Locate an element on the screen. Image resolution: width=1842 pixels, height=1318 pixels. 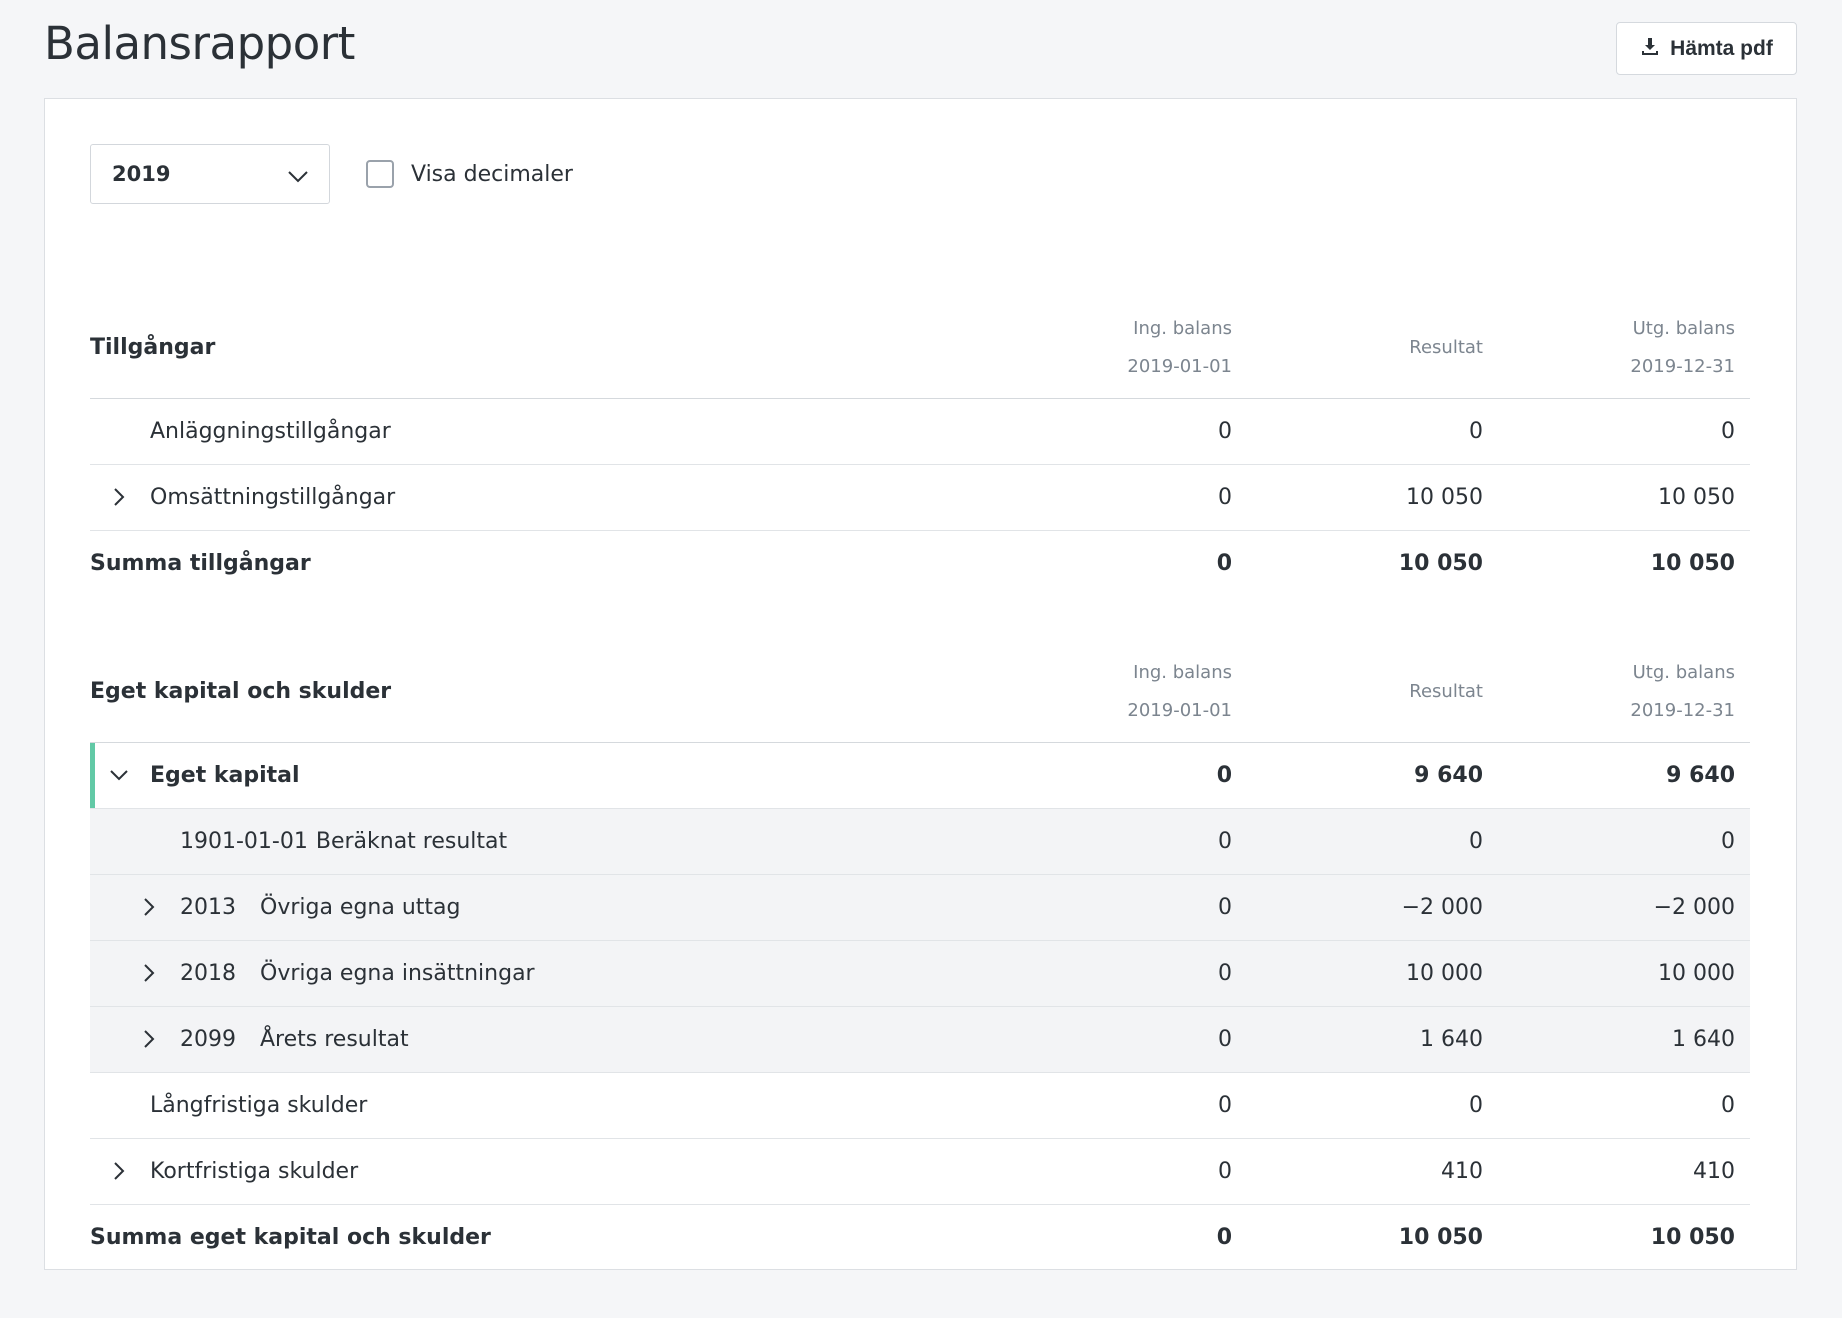
result-value: 410 is located at coordinates (1372, 1171).